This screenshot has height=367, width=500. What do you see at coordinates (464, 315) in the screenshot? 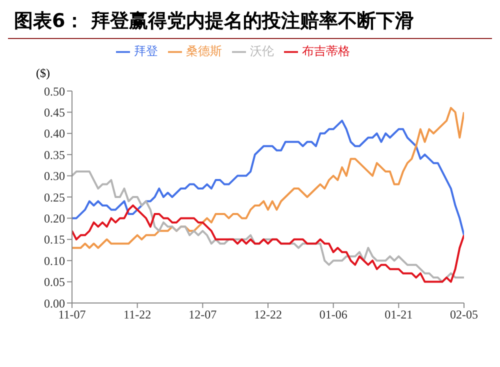
I see `x-tick-label: 02-05` at bounding box center [464, 315].